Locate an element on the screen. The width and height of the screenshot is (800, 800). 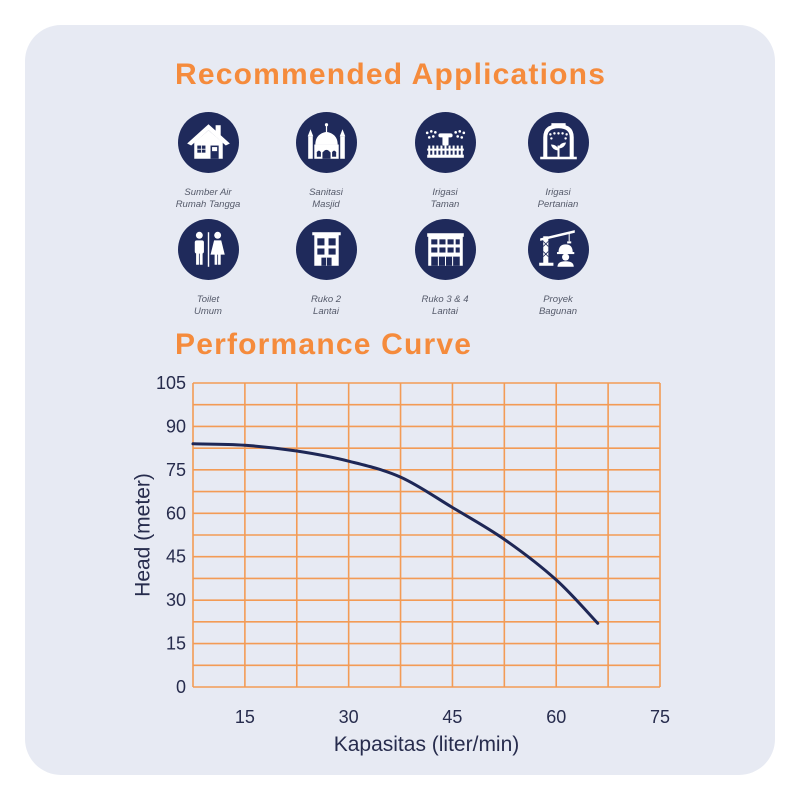
app-label-line: Sanitasi is located at coordinates (326, 192).